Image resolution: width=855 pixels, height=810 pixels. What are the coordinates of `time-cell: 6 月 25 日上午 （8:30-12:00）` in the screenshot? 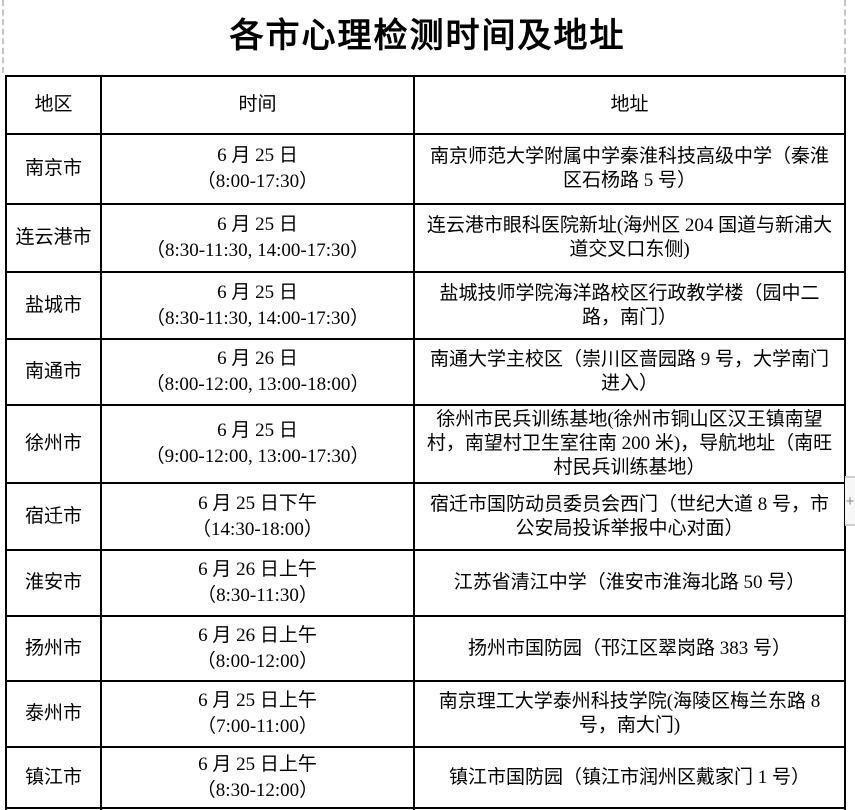 It's located at (257, 777).